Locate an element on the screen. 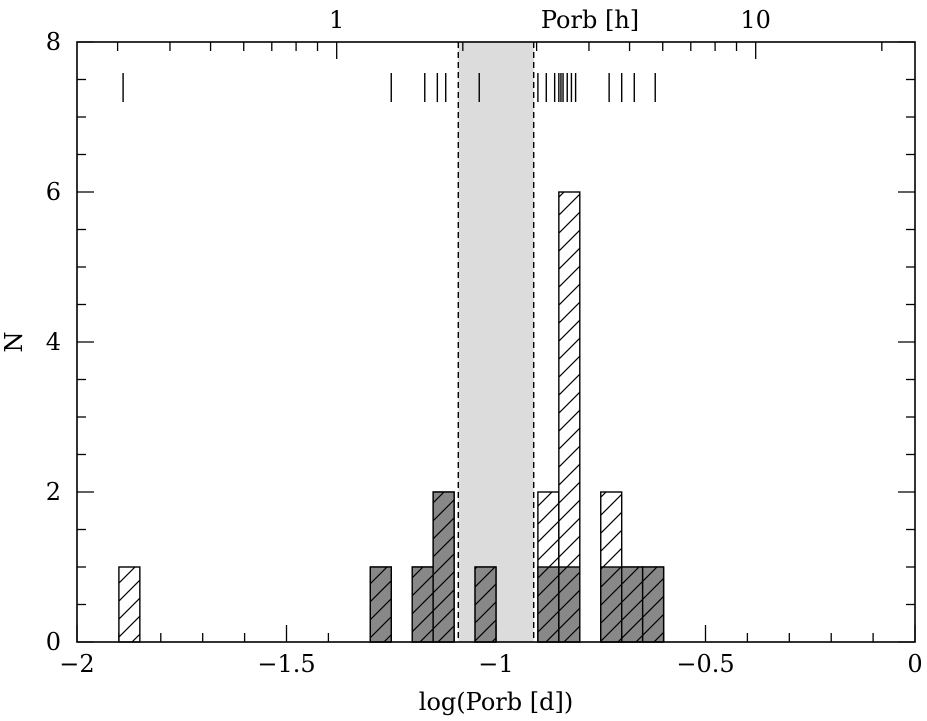 Image resolution: width=927 pixels, height=721 pixels. y-tick-label: 4 is located at coordinates (53, 342).